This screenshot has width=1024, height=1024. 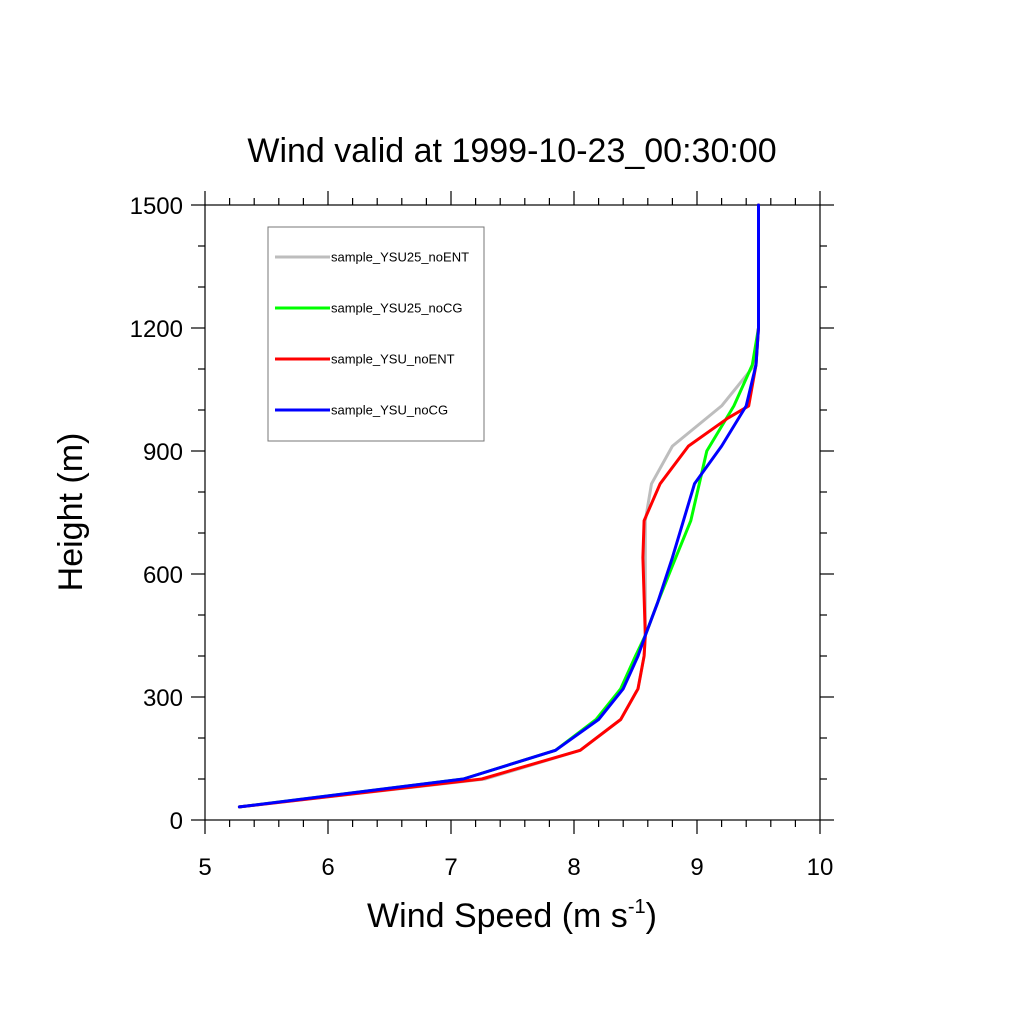 What do you see at coordinates (497, 916) in the screenshot?
I see `x-axis-label-main: Wind Speed (m s` at bounding box center [497, 916].